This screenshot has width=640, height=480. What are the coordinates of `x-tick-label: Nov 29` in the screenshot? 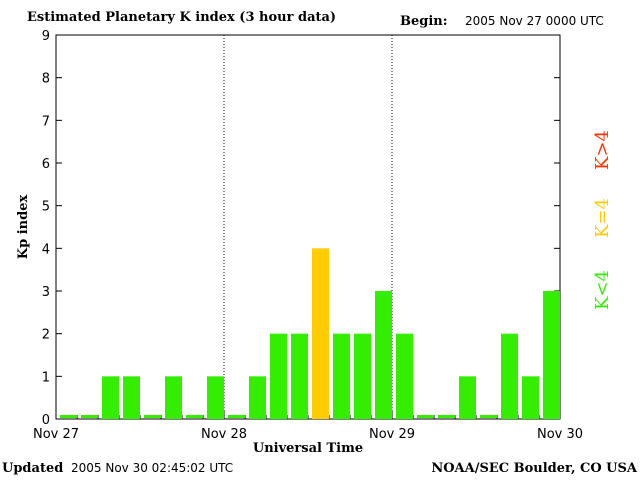 It's located at (392, 434).